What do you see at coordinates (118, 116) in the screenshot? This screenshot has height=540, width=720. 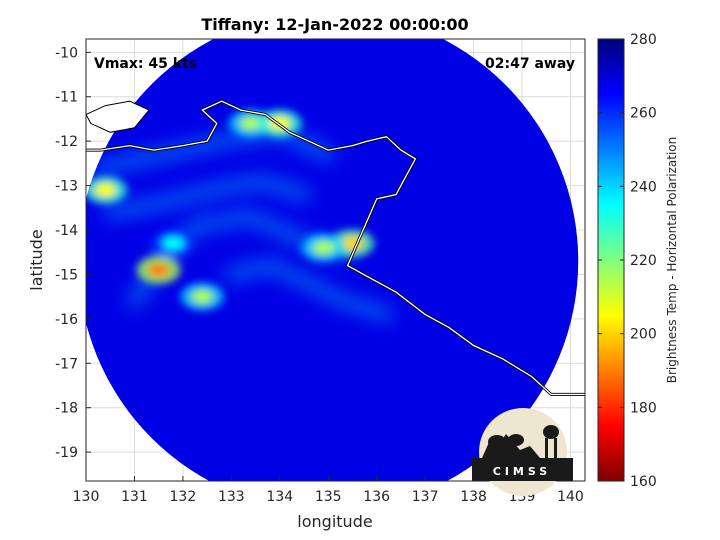 I see `coastline-northwest` at bounding box center [118, 116].